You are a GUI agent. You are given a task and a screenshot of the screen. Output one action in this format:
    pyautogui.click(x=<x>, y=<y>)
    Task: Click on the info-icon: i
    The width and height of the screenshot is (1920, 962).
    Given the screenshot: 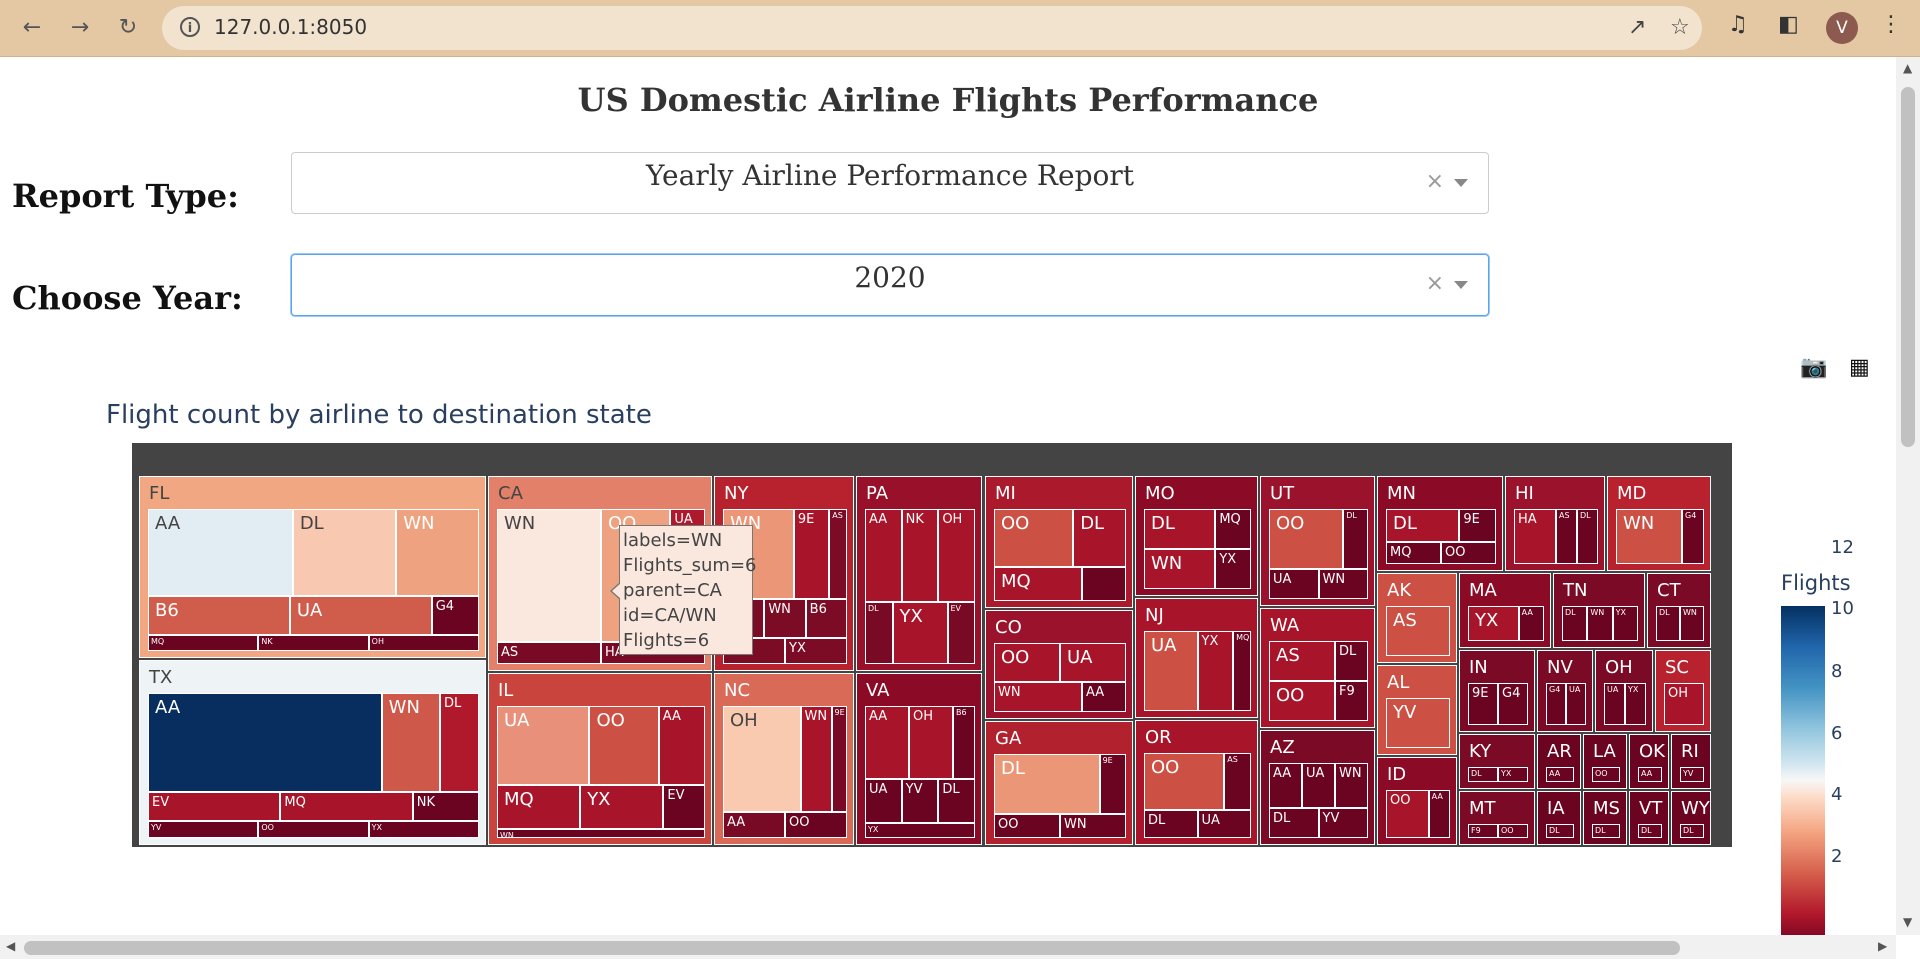 What is the action you would take?
    pyautogui.click(x=190, y=27)
    